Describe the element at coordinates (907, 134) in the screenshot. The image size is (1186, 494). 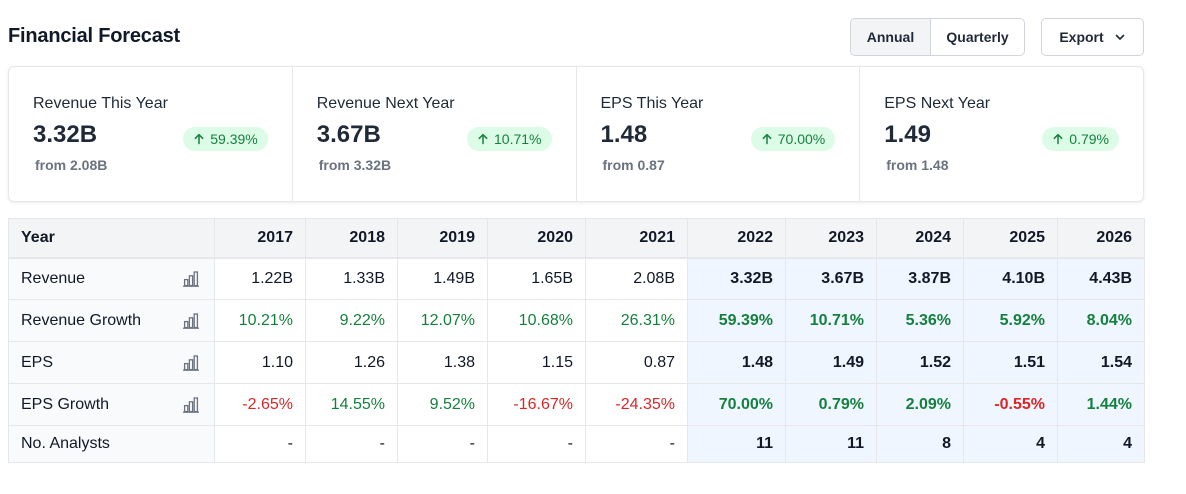
I see `card-value: 1.49` at that location.